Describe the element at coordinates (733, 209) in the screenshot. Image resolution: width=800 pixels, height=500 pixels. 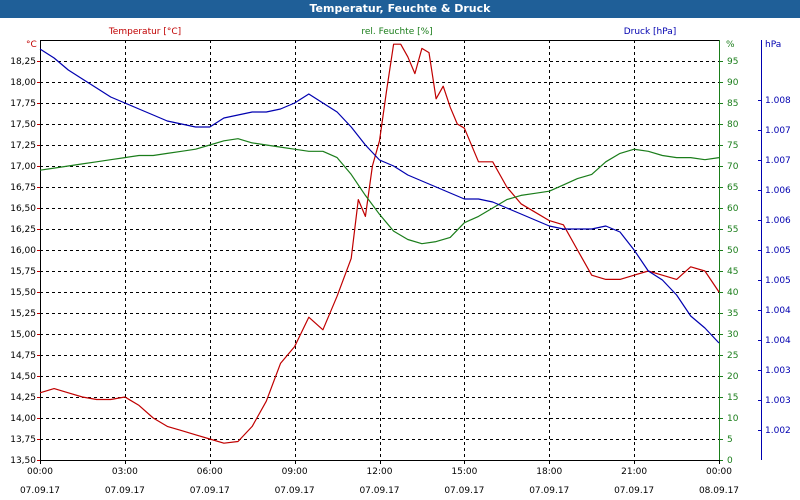
I see `humidity-tick-label: 60` at that location.